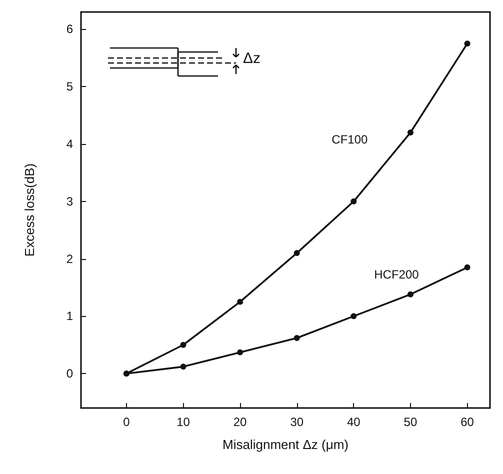 The height and width of the screenshot is (474, 503). I want to click on y-tick-label: 3, so click(70, 201).